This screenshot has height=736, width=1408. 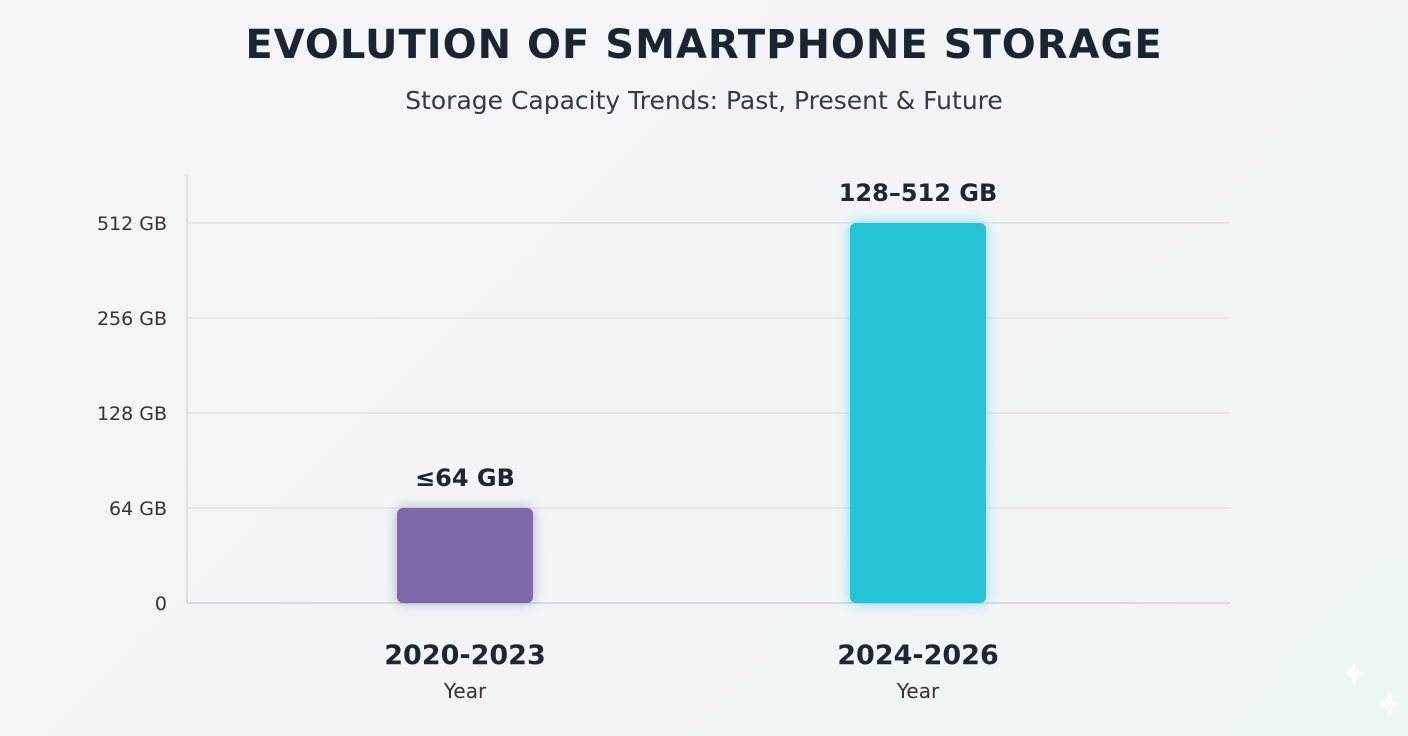 What do you see at coordinates (918, 655) in the screenshot?
I see `x-tick-label: 2024-2026` at bounding box center [918, 655].